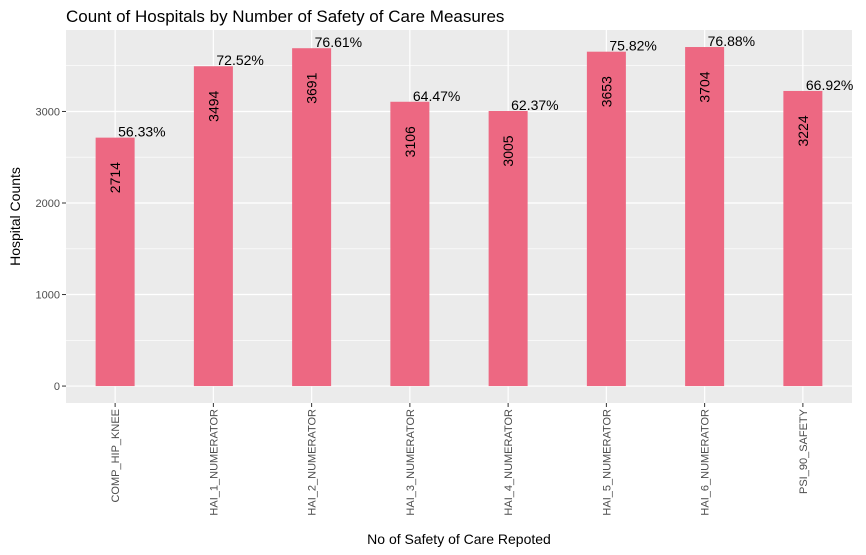 The image size is (866, 555). What do you see at coordinates (534, 105) in the screenshot?
I see `bar-percent-label: 62.37%` at bounding box center [534, 105].